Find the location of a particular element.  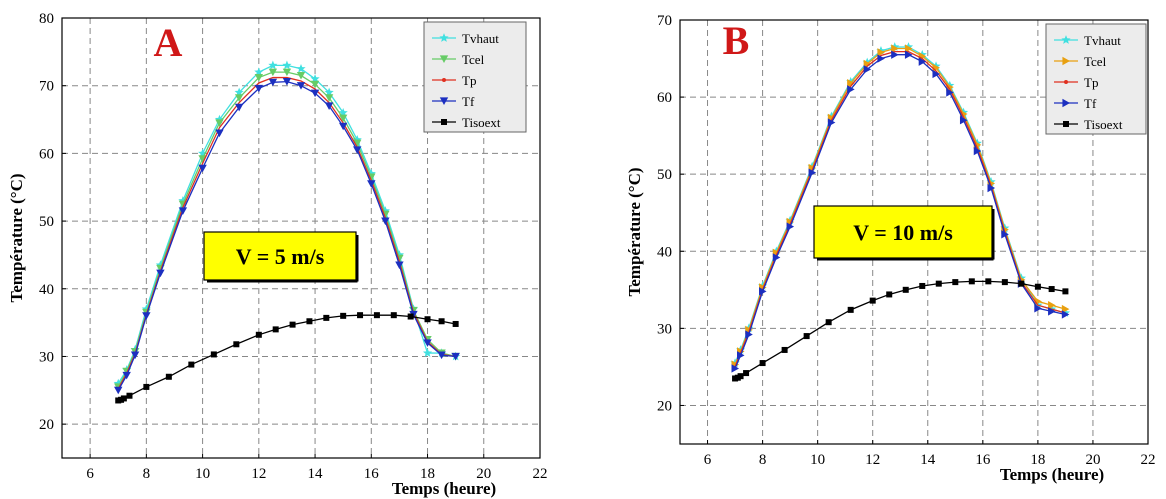

series-line-tisoext is located at coordinates (287, 358).